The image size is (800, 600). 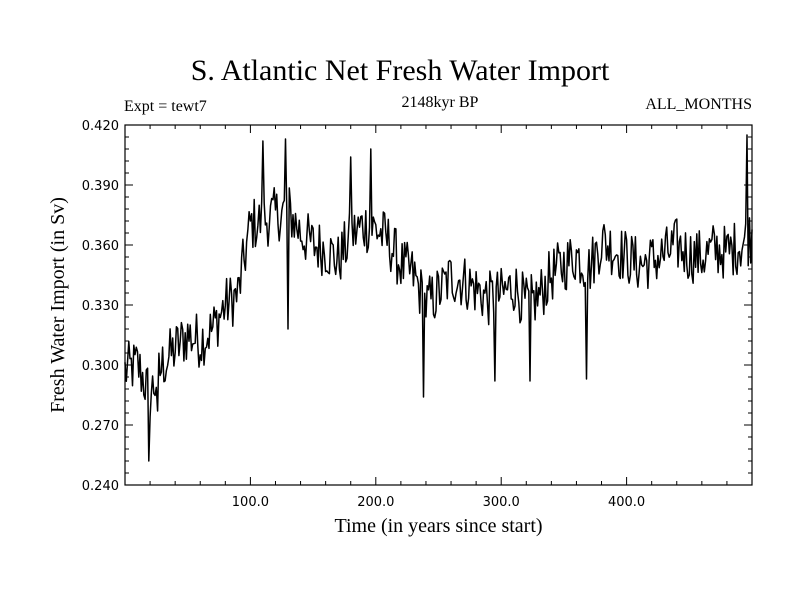 I want to click on y-tick-label: 0.330, so click(x=100, y=306).